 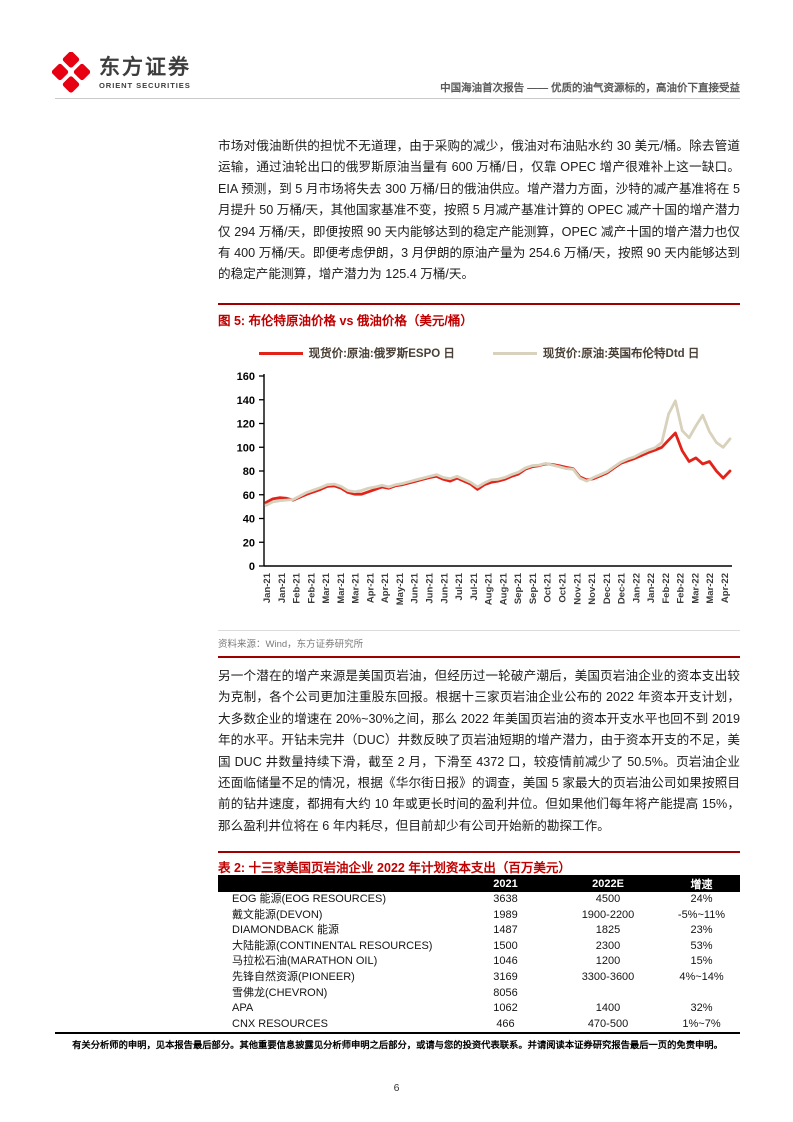 I want to click on table-header-growth: 增速, so click(x=701, y=883).